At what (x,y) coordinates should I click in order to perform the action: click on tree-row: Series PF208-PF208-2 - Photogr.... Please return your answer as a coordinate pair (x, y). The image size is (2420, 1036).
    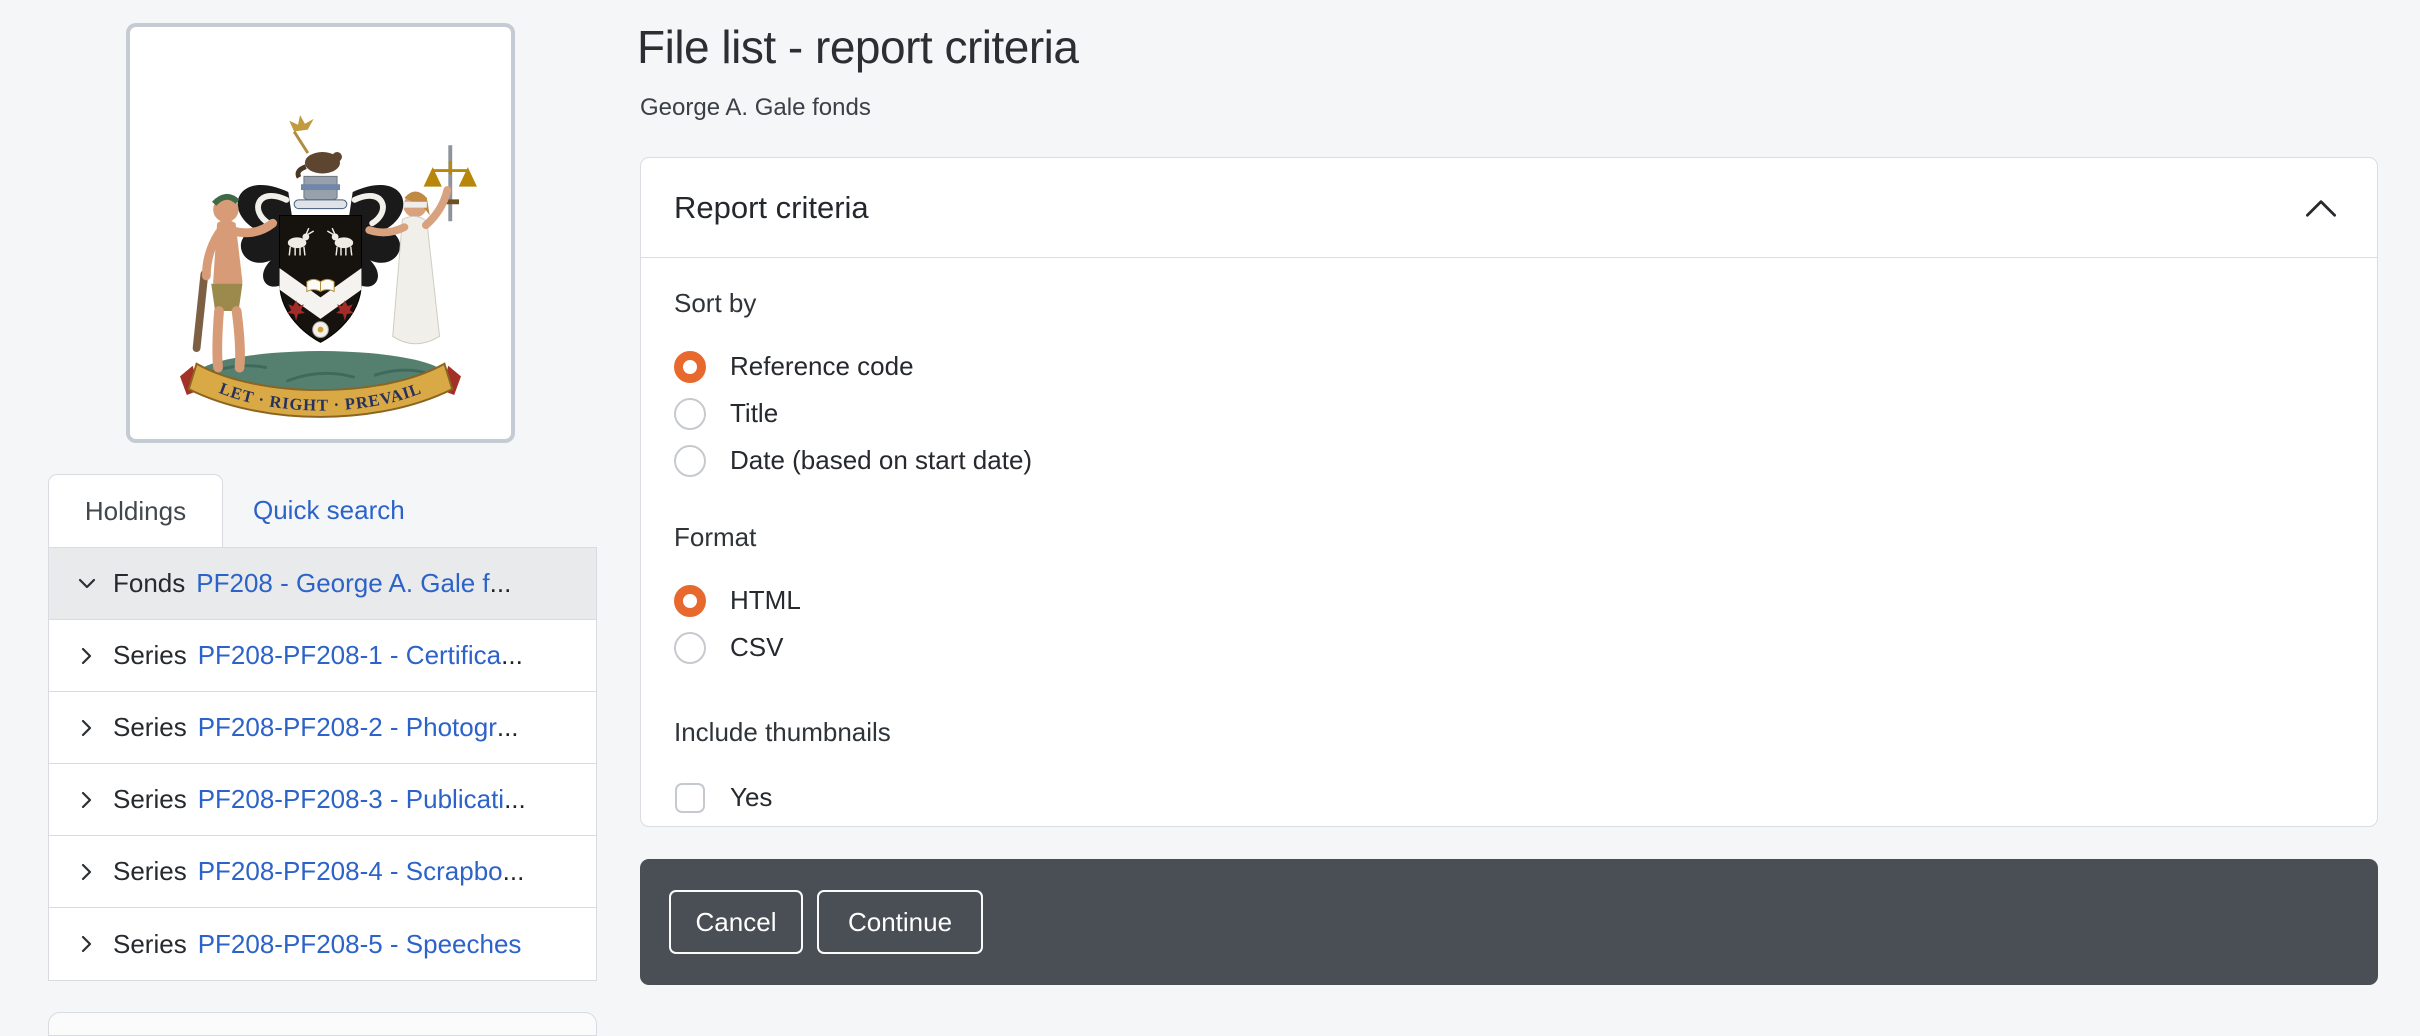
    Looking at the image, I should click on (322, 728).